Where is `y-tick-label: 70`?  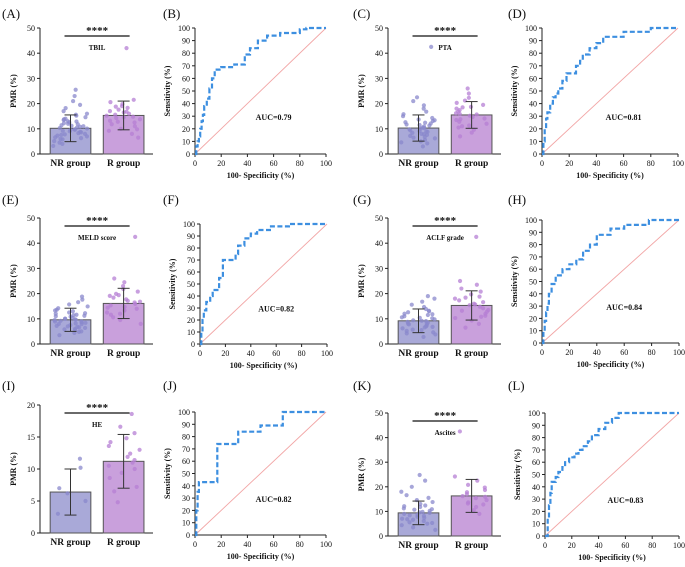 y-tick-label: 70 is located at coordinates (191, 260).